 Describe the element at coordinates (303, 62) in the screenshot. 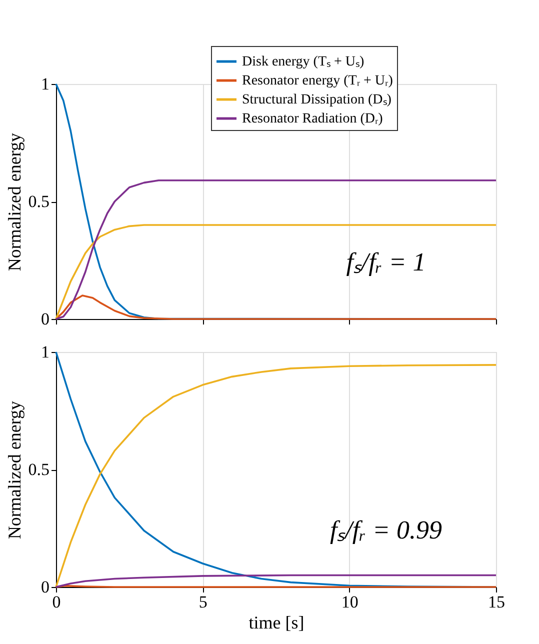

I see `legend-label: Disk energy (Tₛ + Uₛ)` at that location.